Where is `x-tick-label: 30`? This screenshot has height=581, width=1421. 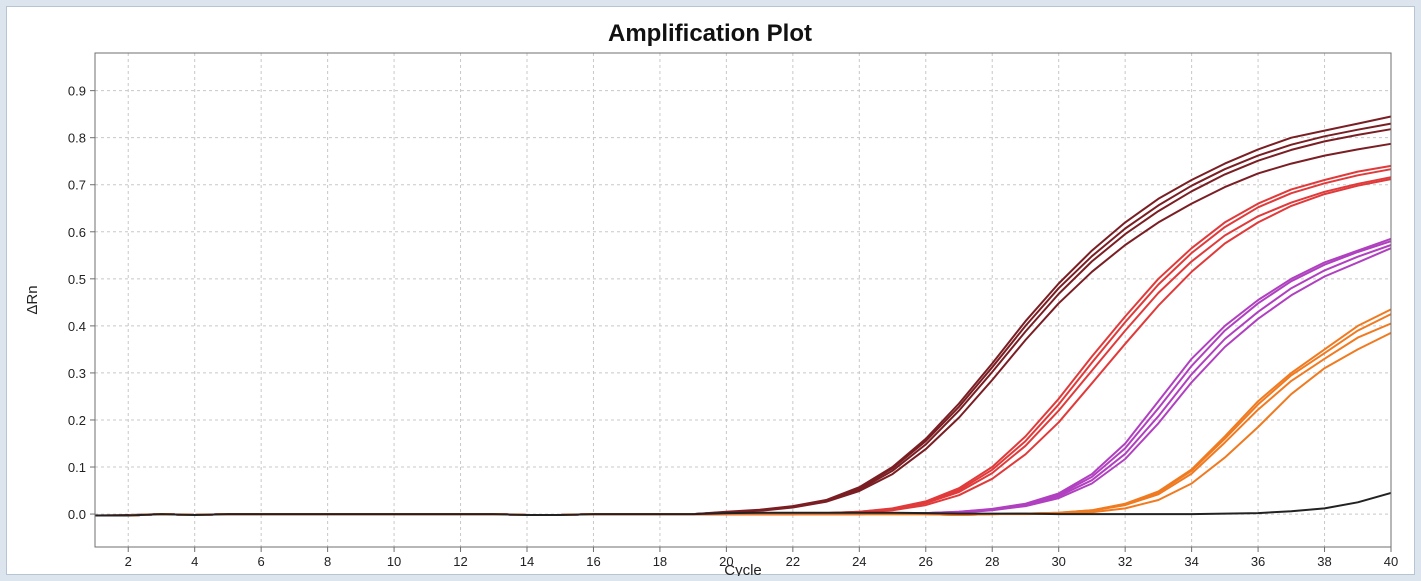
x-tick-label: 30 is located at coordinates (1058, 561).